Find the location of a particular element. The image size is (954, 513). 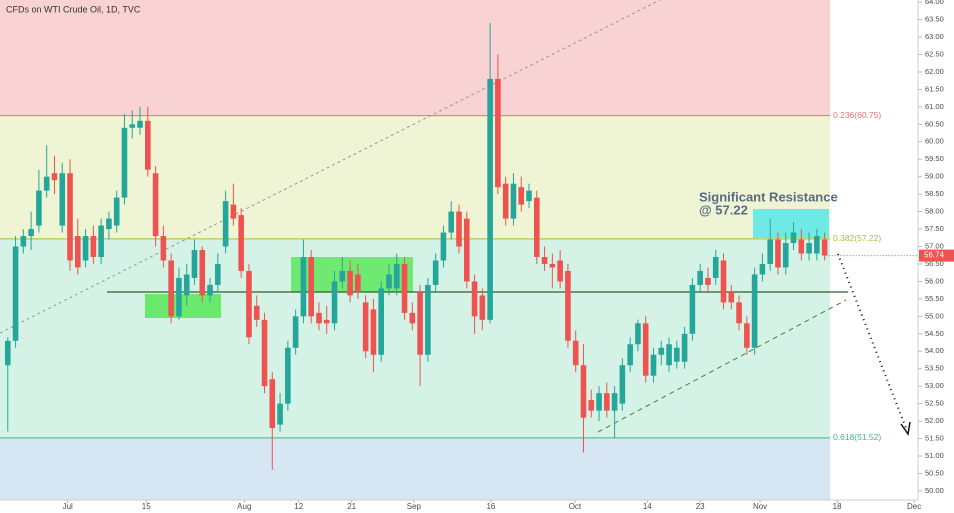

x-tick-label: 12 is located at coordinates (298, 506).